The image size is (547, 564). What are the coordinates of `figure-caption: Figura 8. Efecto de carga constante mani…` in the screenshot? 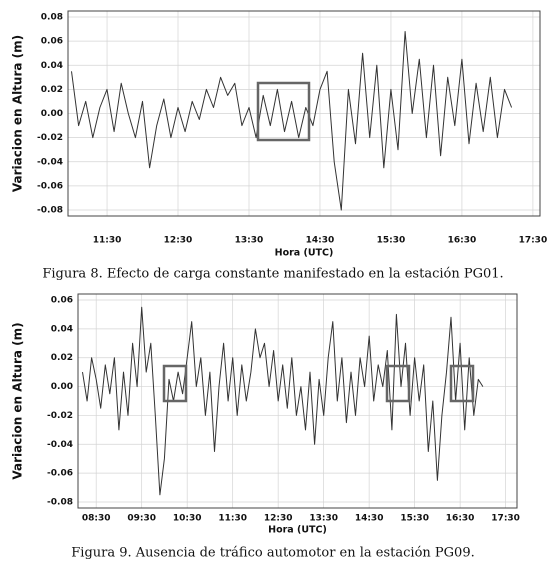 It's located at (272, 274).